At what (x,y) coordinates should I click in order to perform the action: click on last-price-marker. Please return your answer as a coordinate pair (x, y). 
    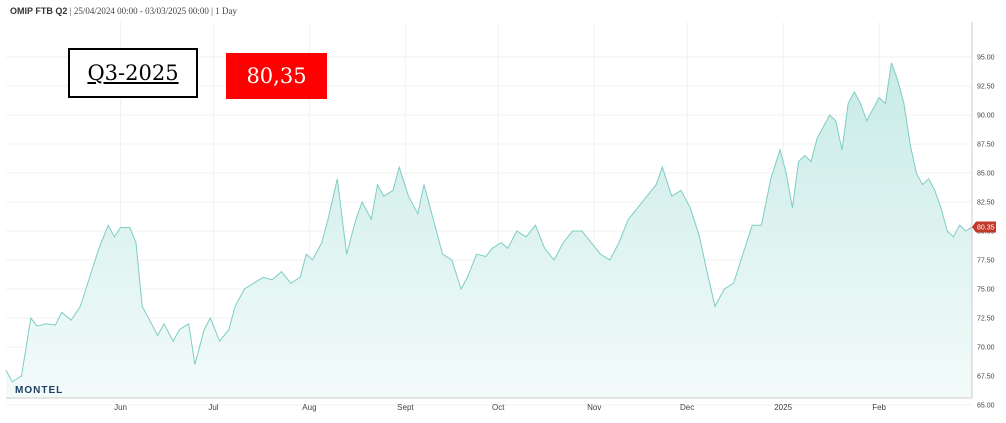
    Looking at the image, I should click on (984, 227).